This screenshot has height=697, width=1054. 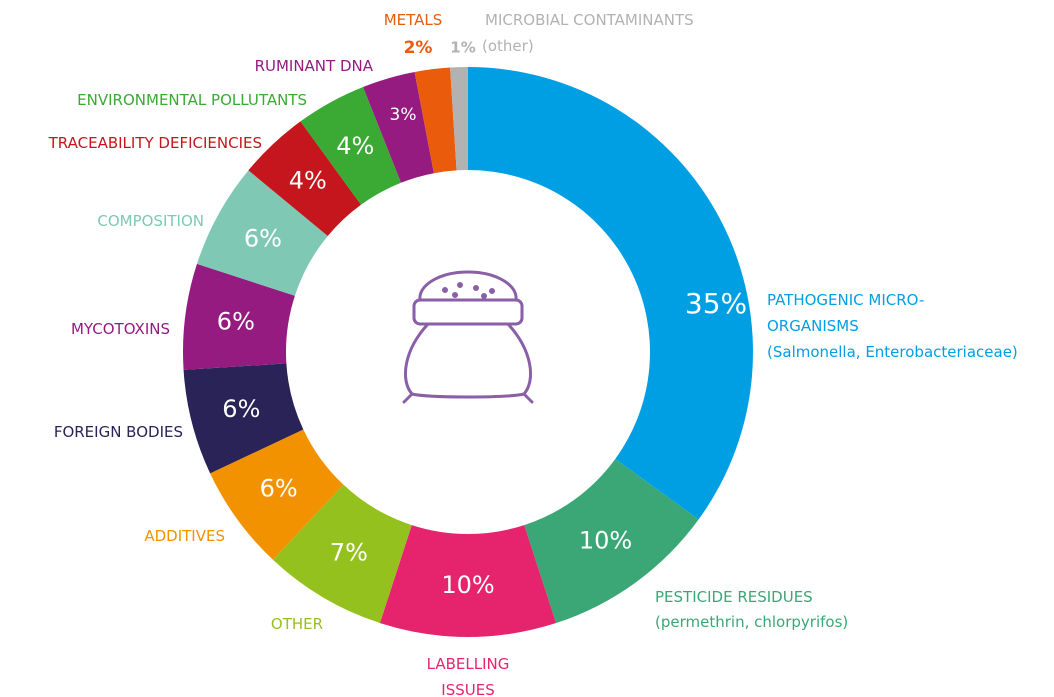 I want to click on category-label: MYCOTOXINS, so click(x=120, y=329).